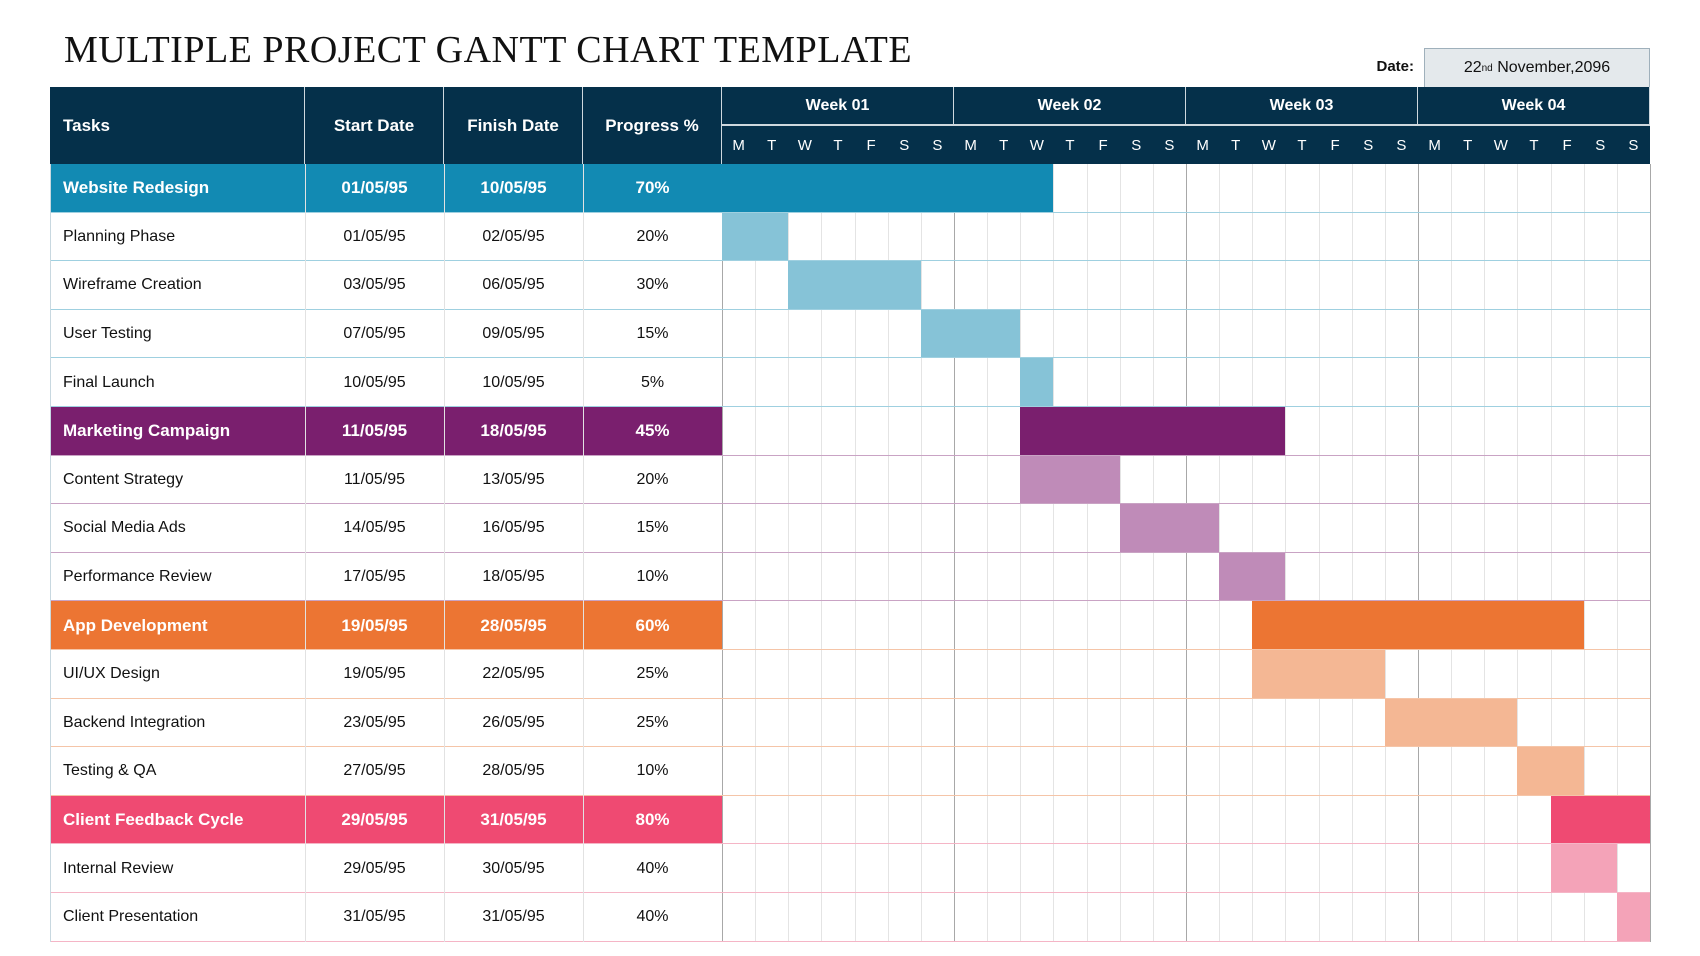 The width and height of the screenshot is (1700, 956). Describe the element at coordinates (374, 382) in the screenshot. I see `task-start: 10/05/95` at that location.